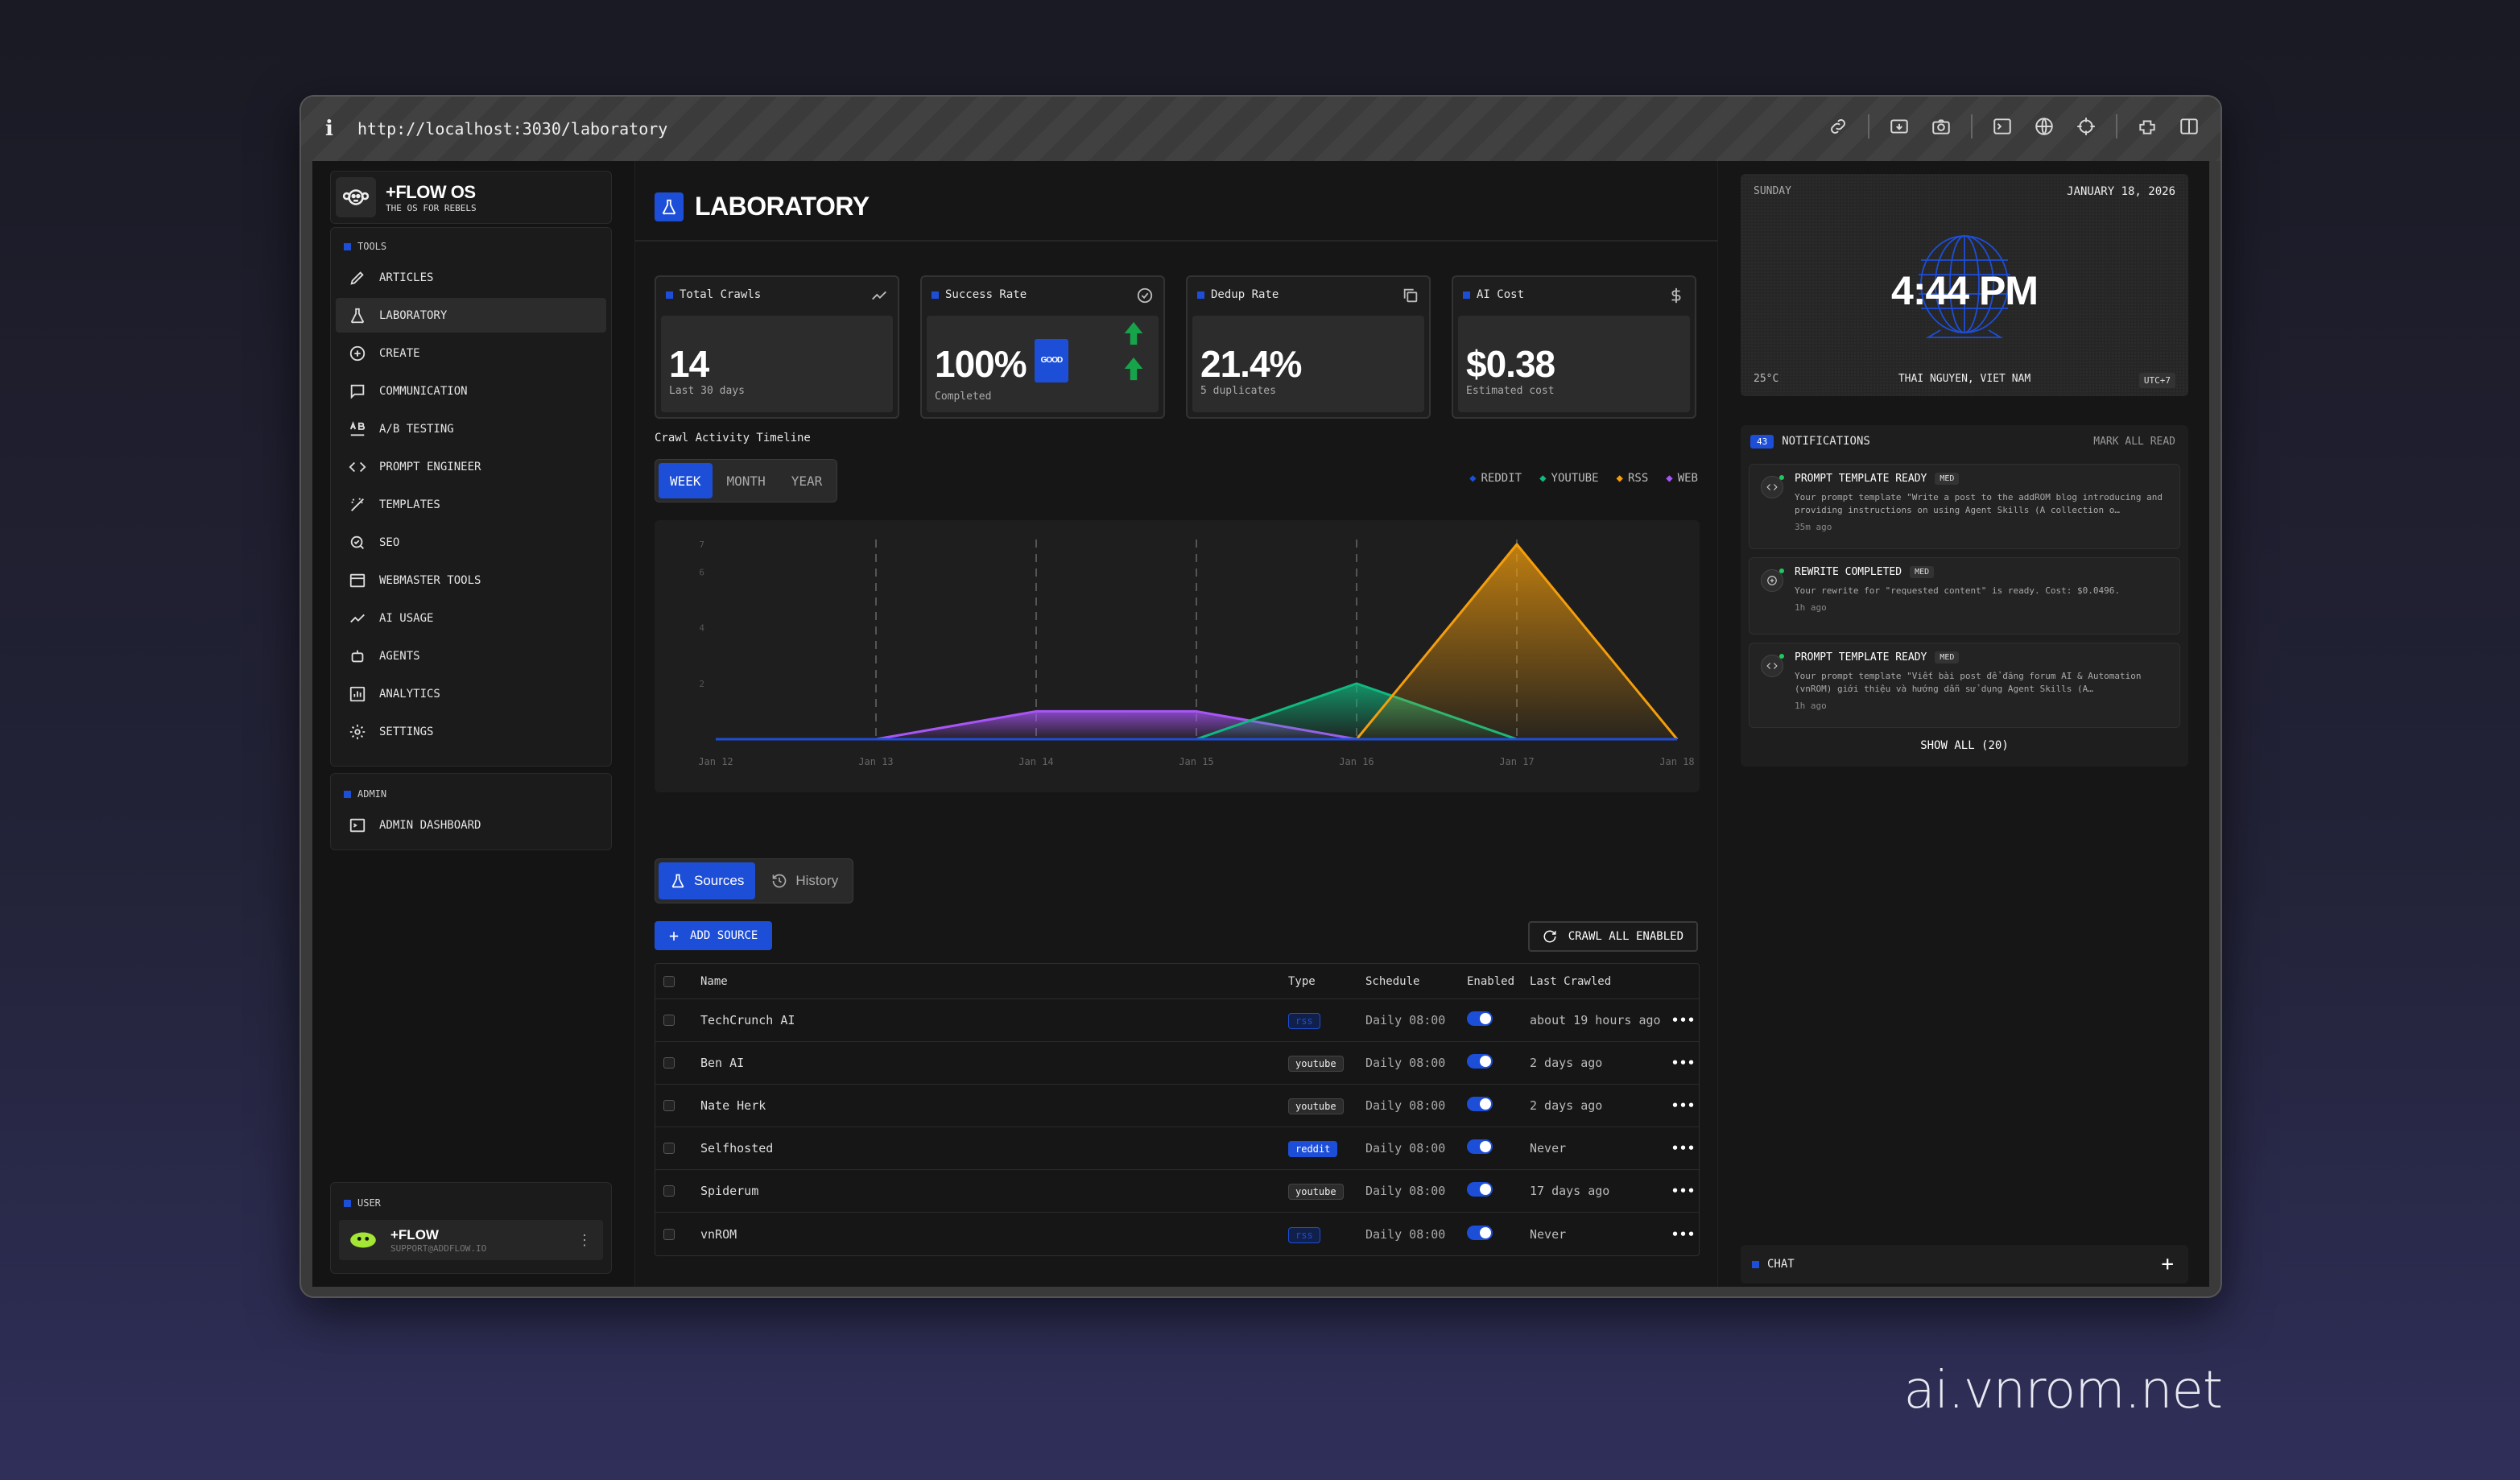 The width and height of the screenshot is (2520, 1480). Describe the element at coordinates (1177, 1191) in the screenshot. I see `table-row: Spiderum youtube Daily 08:00 17 days ago •••` at that location.